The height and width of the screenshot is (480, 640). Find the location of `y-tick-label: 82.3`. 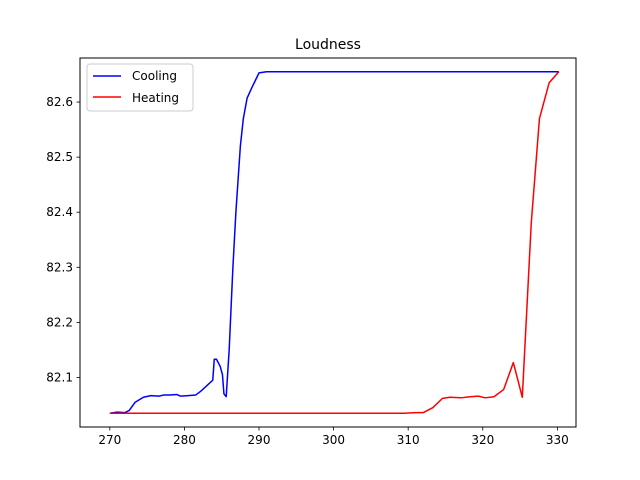

y-tick-label: 82.3 is located at coordinates (59, 267).